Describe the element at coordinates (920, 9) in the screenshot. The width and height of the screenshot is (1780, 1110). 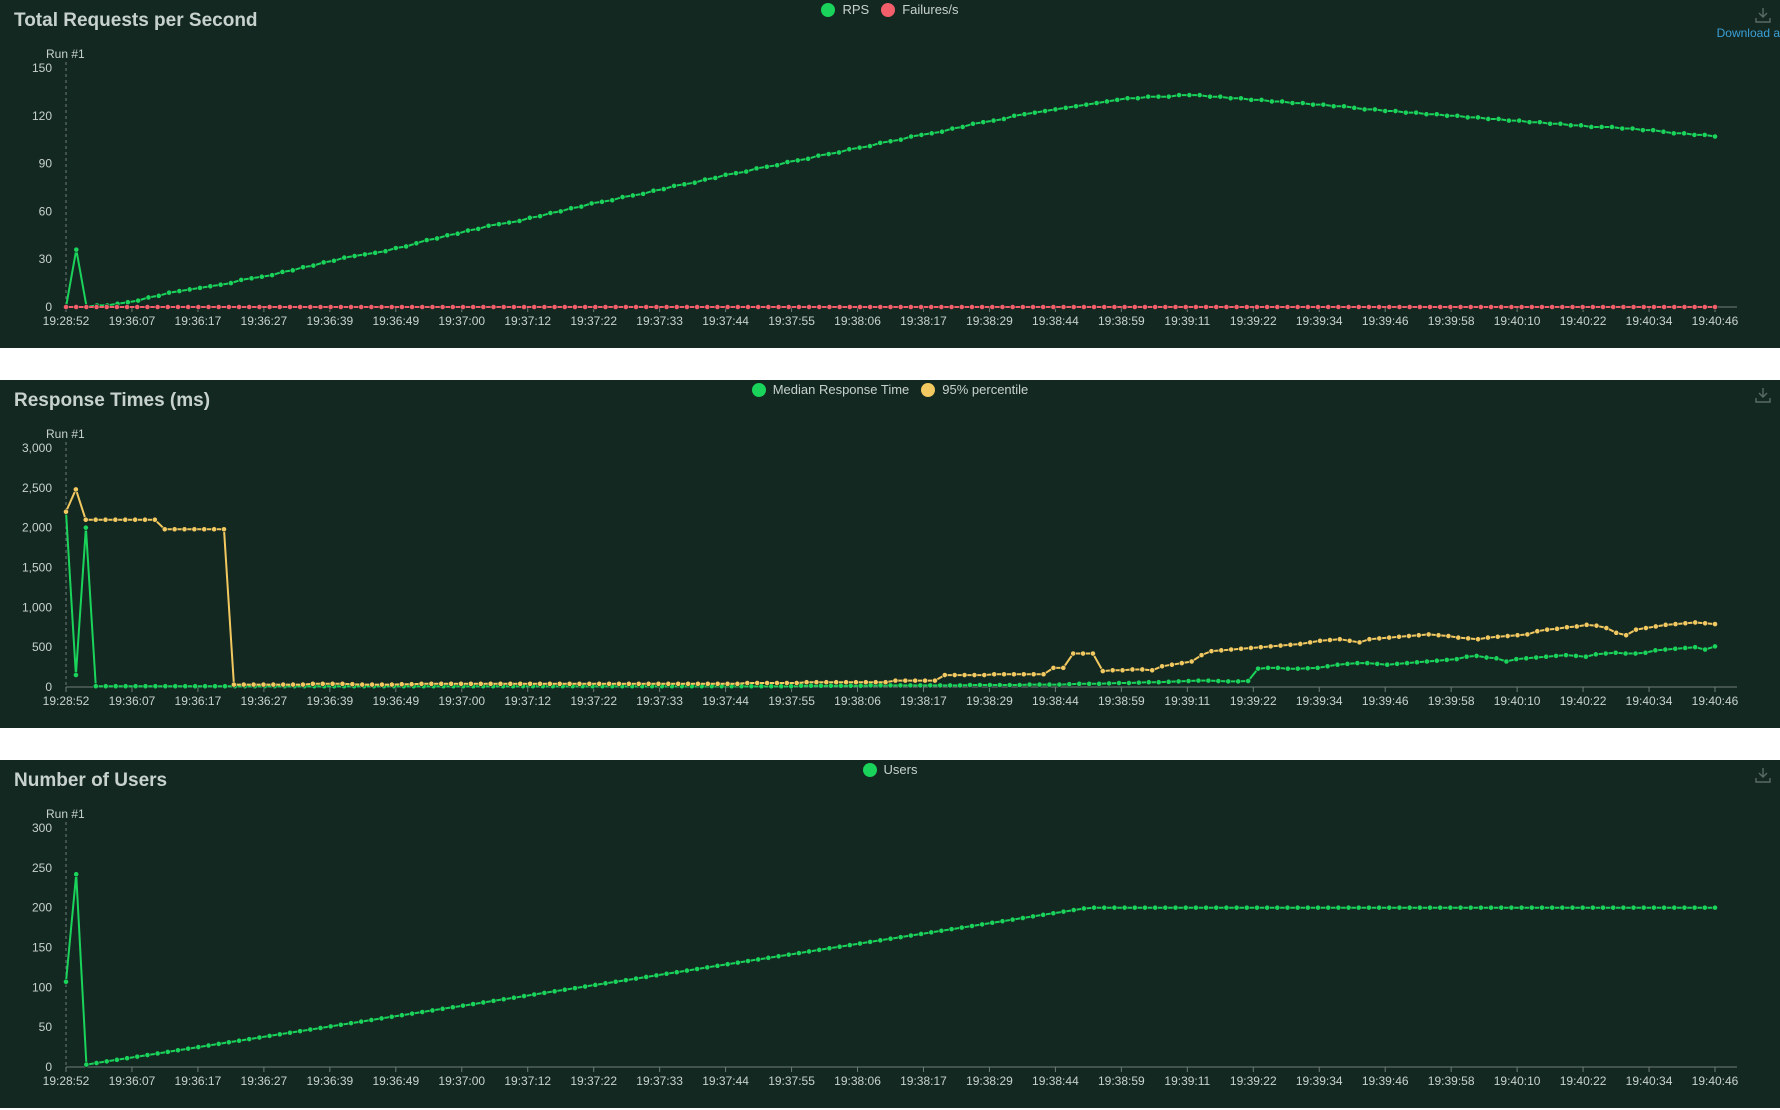
I see `legend-item-failures: Failures/s` at that location.